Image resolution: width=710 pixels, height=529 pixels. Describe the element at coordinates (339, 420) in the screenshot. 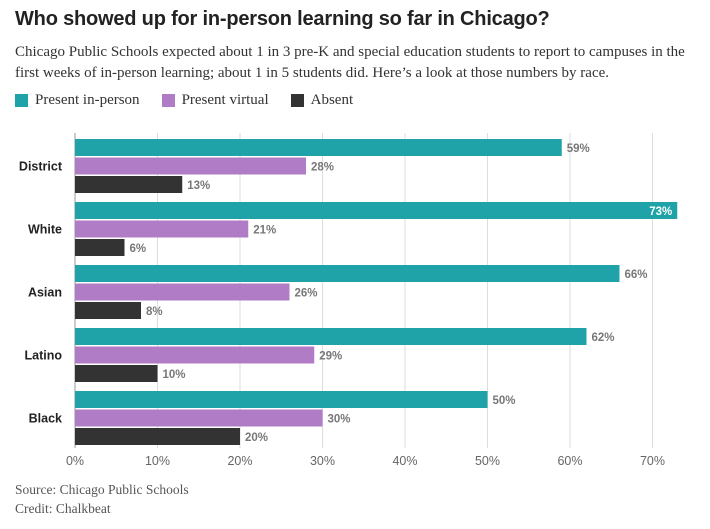

I see `data-label-black-1: 30%` at that location.